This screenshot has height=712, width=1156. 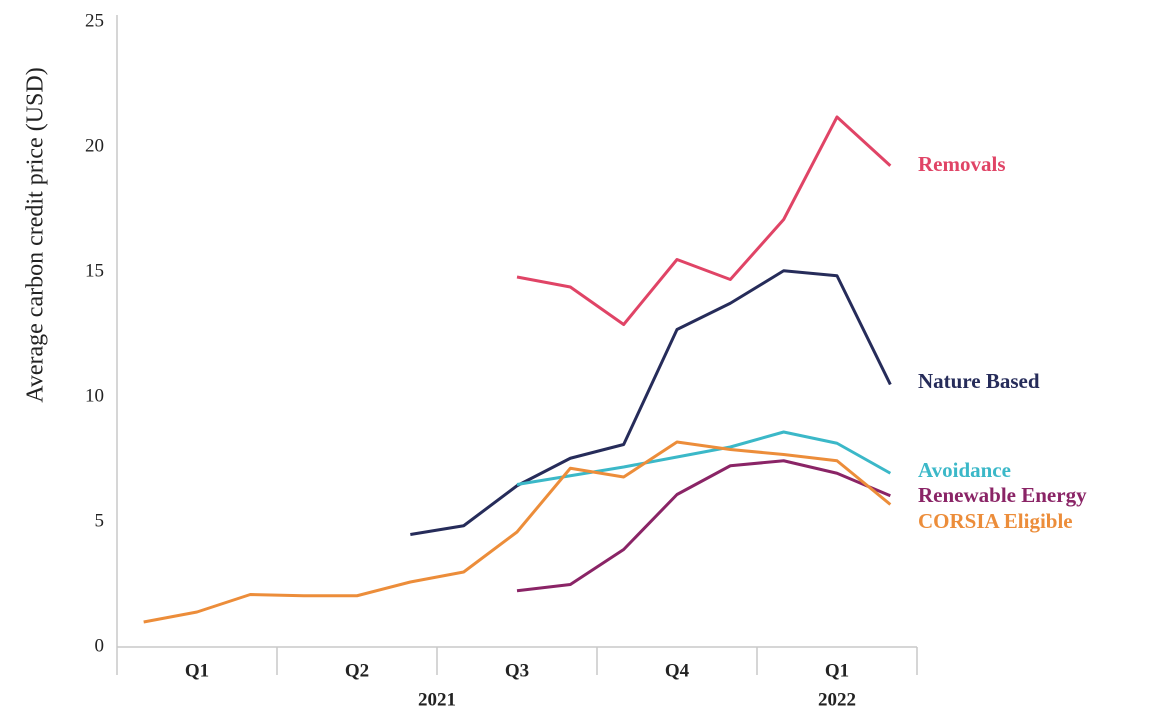 I want to click on series-label: Avoidance, so click(x=964, y=470).